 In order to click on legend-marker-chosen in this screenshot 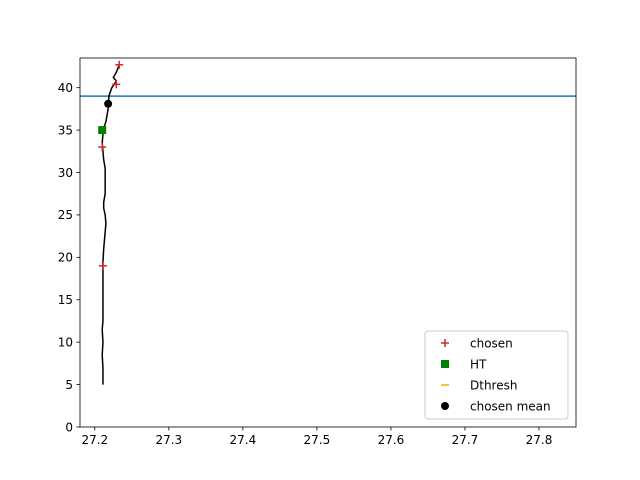, I will do `click(445, 343)`.